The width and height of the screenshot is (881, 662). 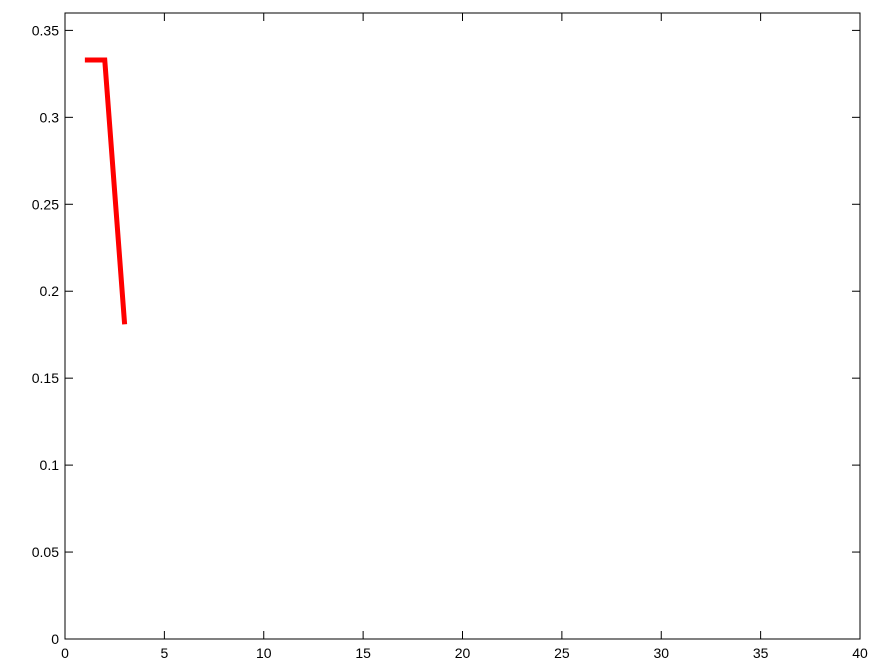 I want to click on series-layer, so click(x=106, y=191).